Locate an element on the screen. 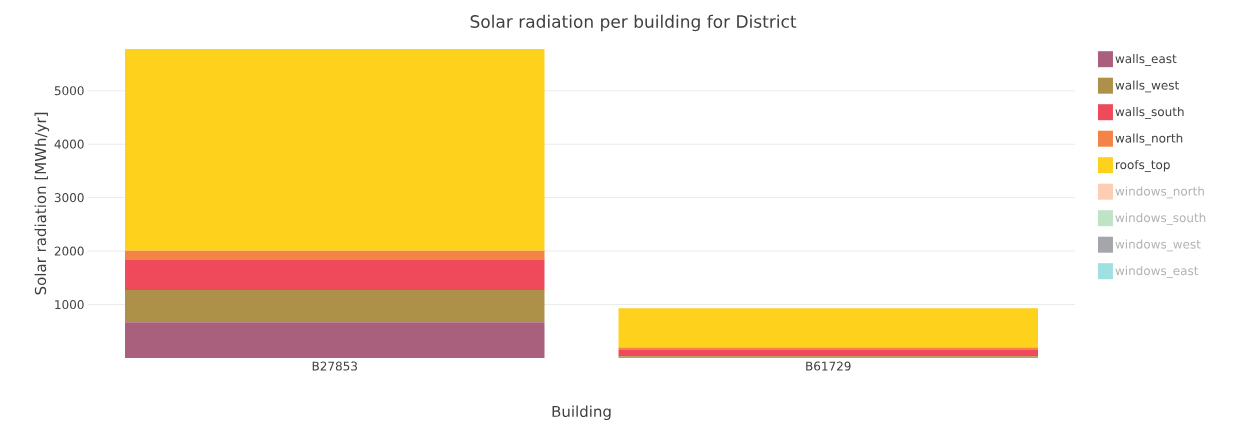 The width and height of the screenshot is (1236, 431). legend-label: windows_south is located at coordinates (1160, 218).